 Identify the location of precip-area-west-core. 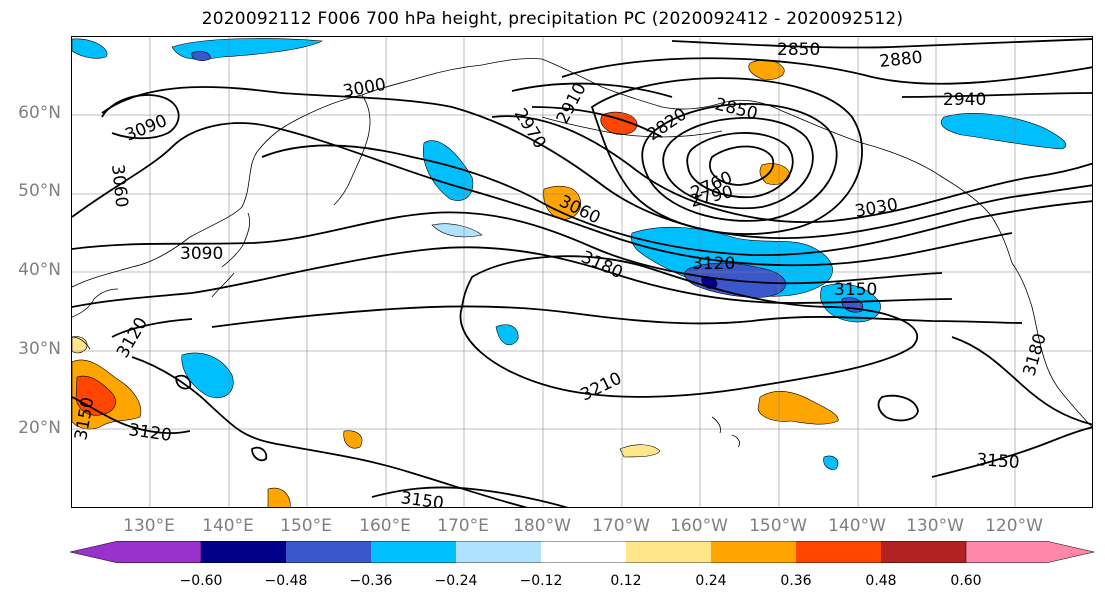
(95, 395).